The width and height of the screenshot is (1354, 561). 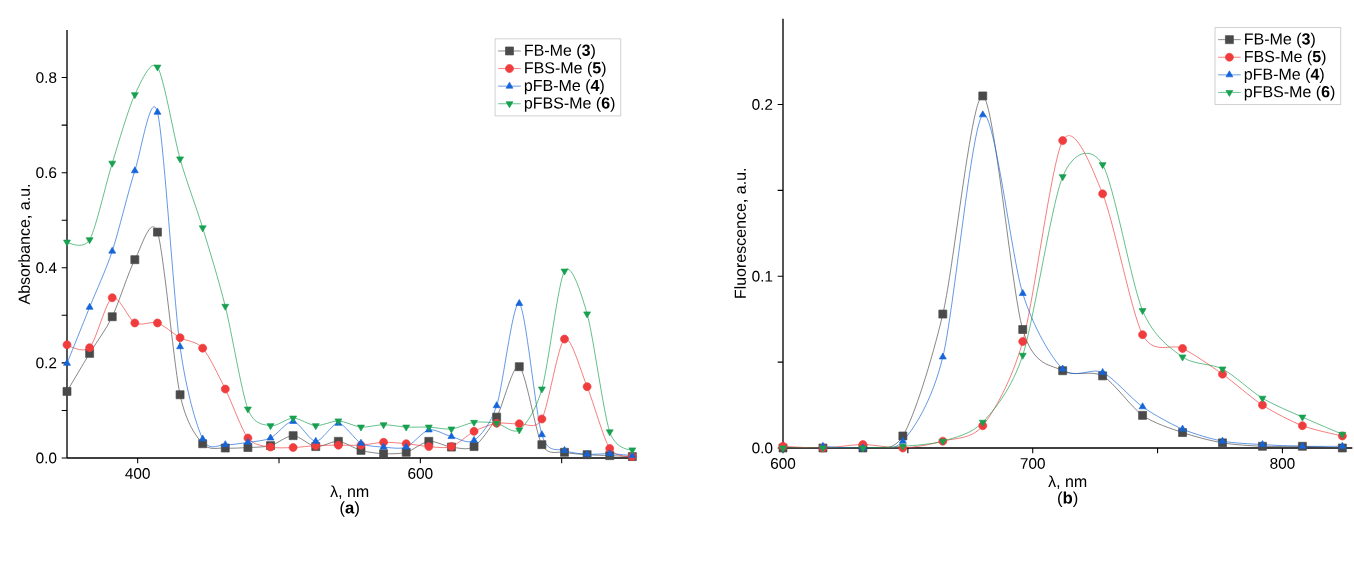 I want to click on y-tick-label: 0.1, so click(x=762, y=276).